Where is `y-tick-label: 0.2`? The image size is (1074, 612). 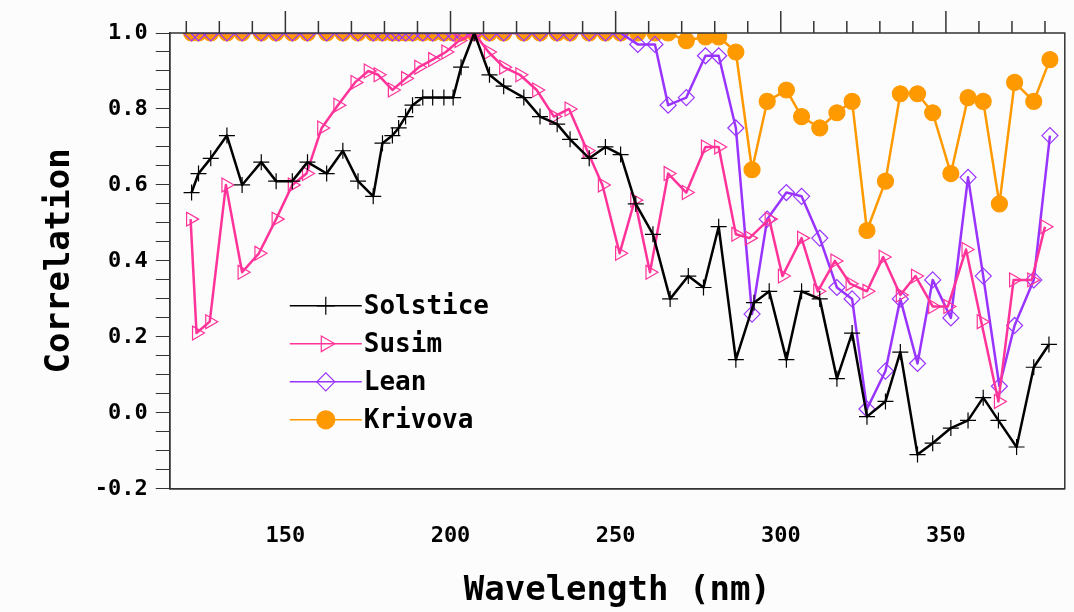
y-tick-label: 0.2 is located at coordinates (128, 335).